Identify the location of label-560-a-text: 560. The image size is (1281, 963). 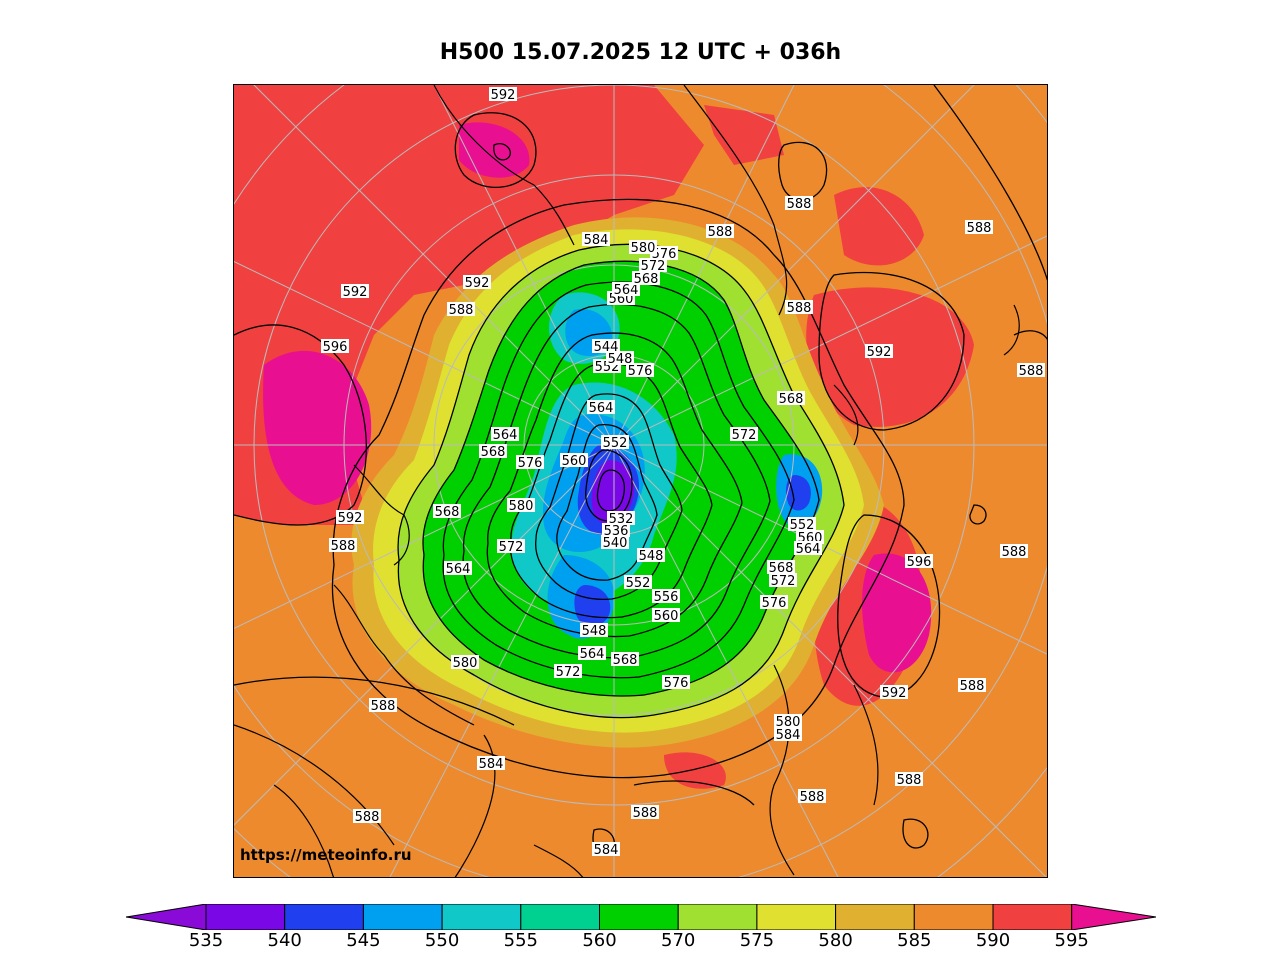
(666, 616).